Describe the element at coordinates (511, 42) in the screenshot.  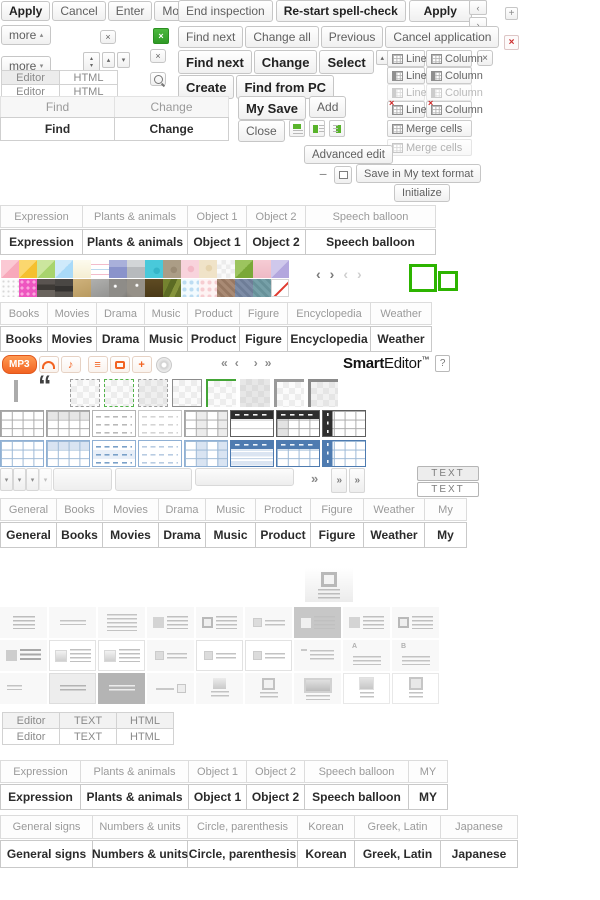
I see `delete-red-x-button: ×` at that location.